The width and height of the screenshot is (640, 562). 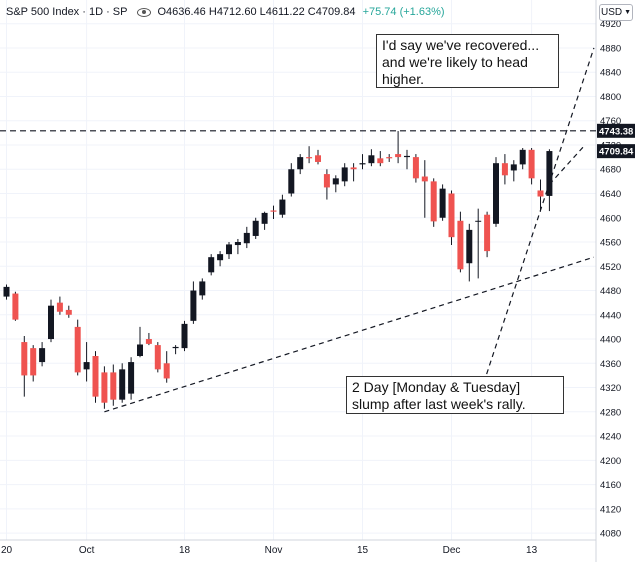 I want to click on close-value: C4709.84, so click(x=331, y=12).